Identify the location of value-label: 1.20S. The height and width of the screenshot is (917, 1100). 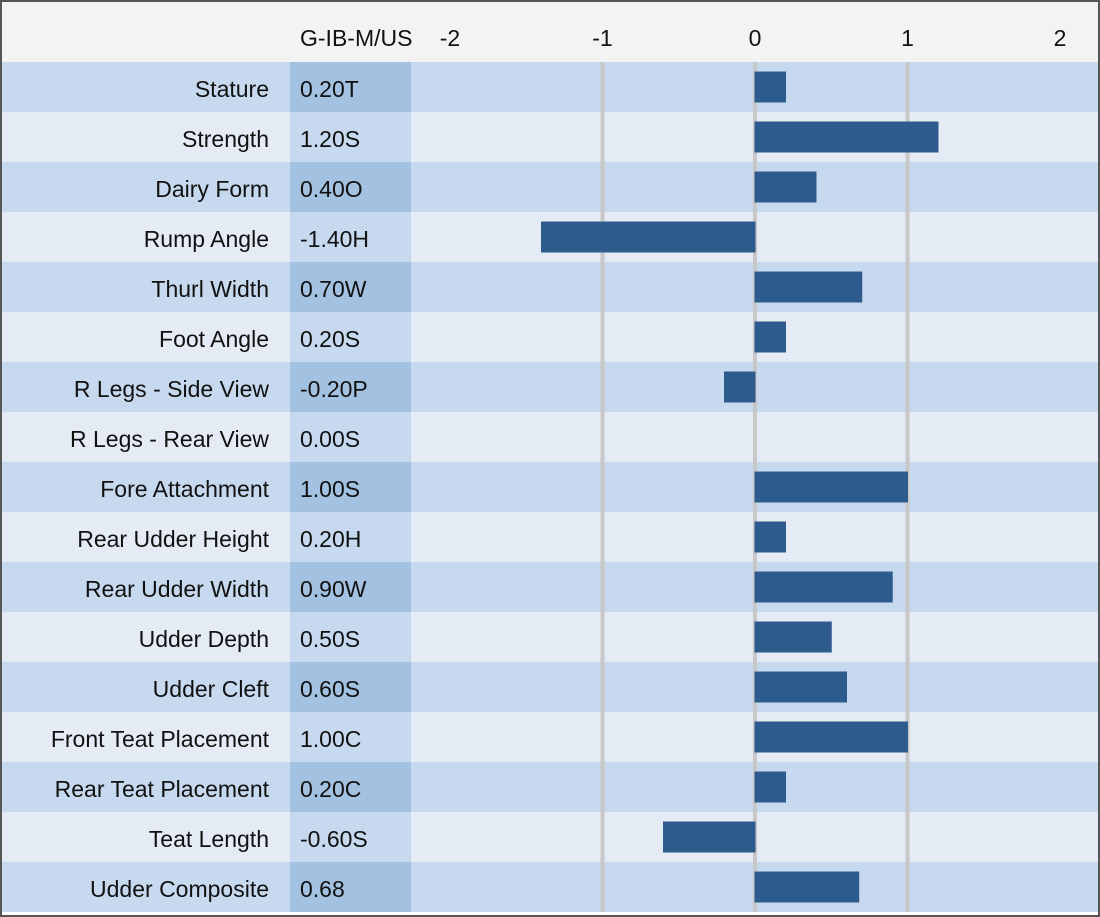
(330, 139).